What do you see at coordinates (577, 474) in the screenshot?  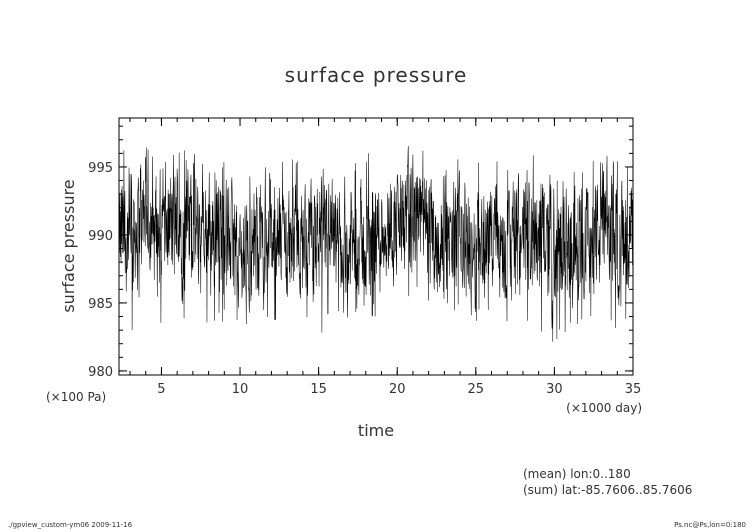 I see `mean-note: (mean) lon:0..180` at bounding box center [577, 474].